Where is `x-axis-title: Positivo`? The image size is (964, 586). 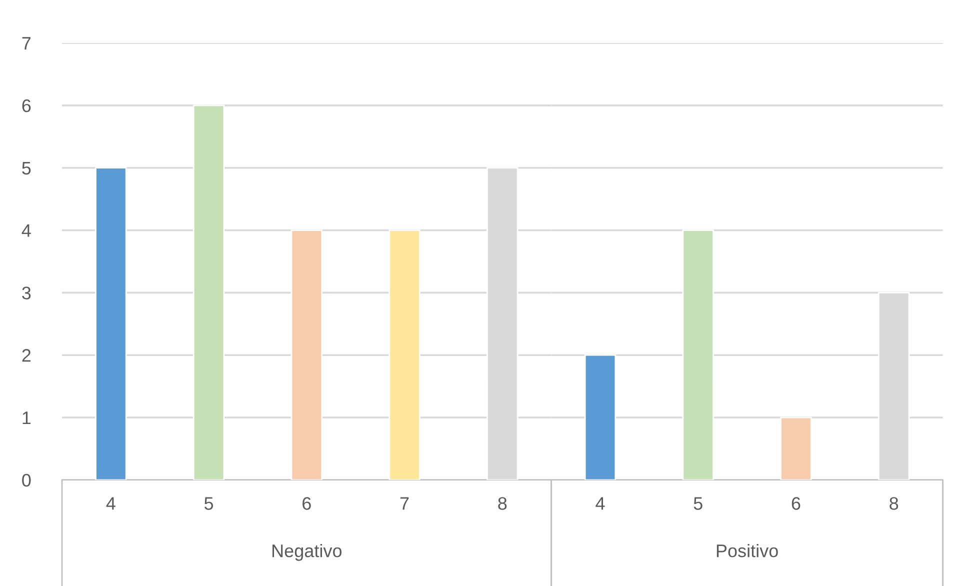
x-axis-title: Positivo is located at coordinates (747, 551).